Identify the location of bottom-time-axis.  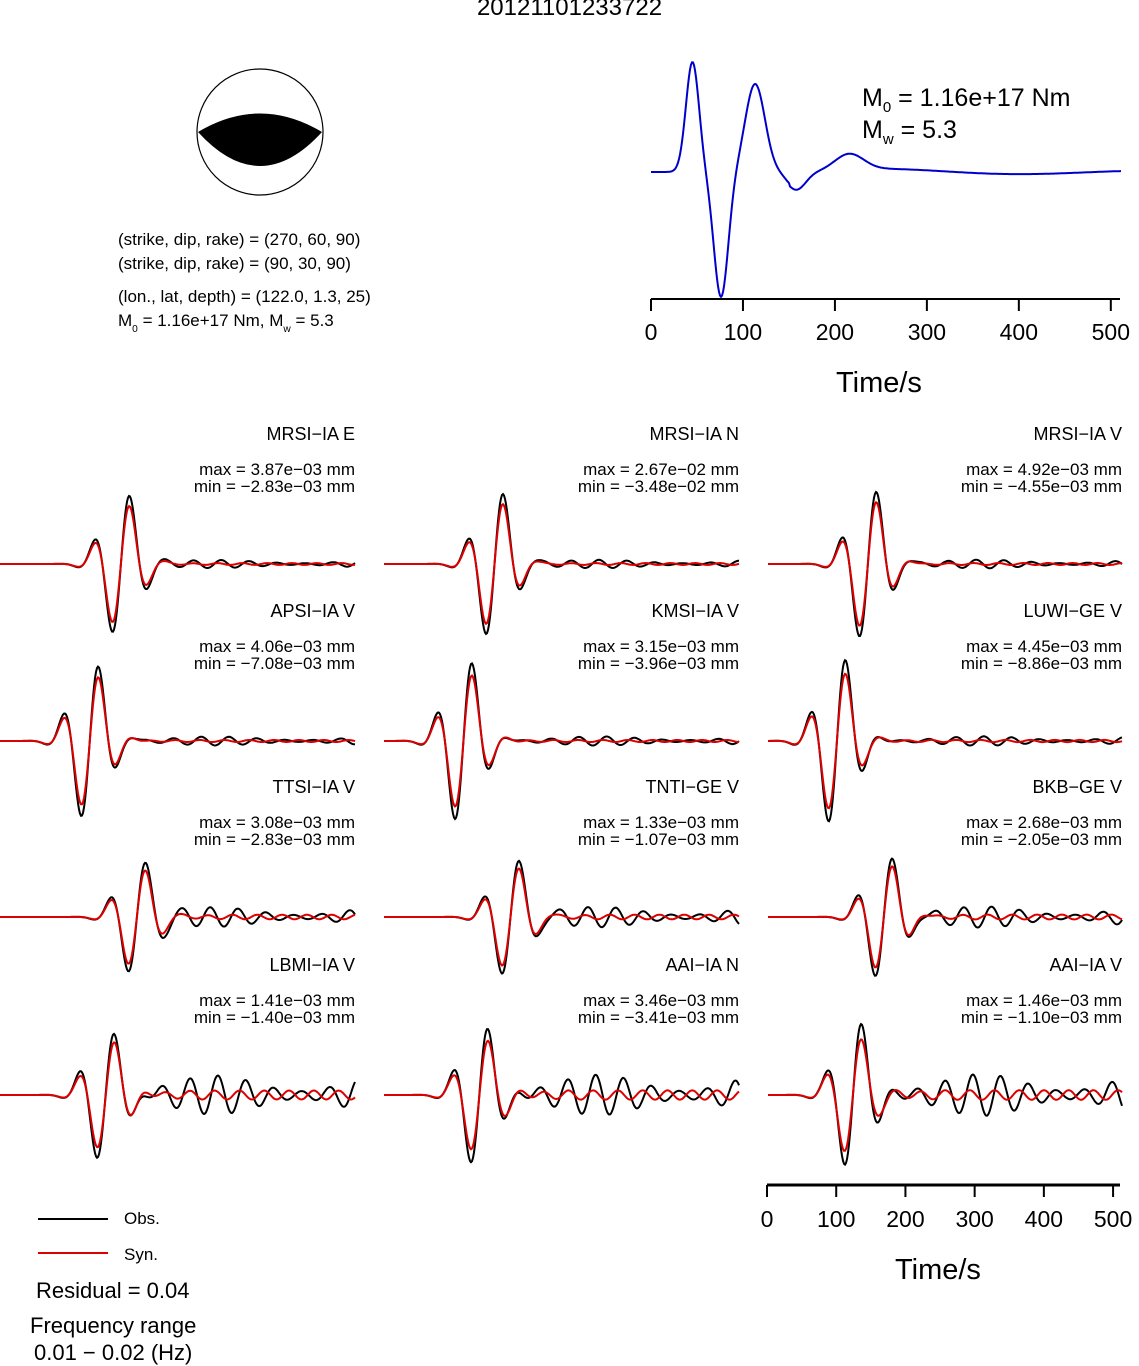
(943, 1190).